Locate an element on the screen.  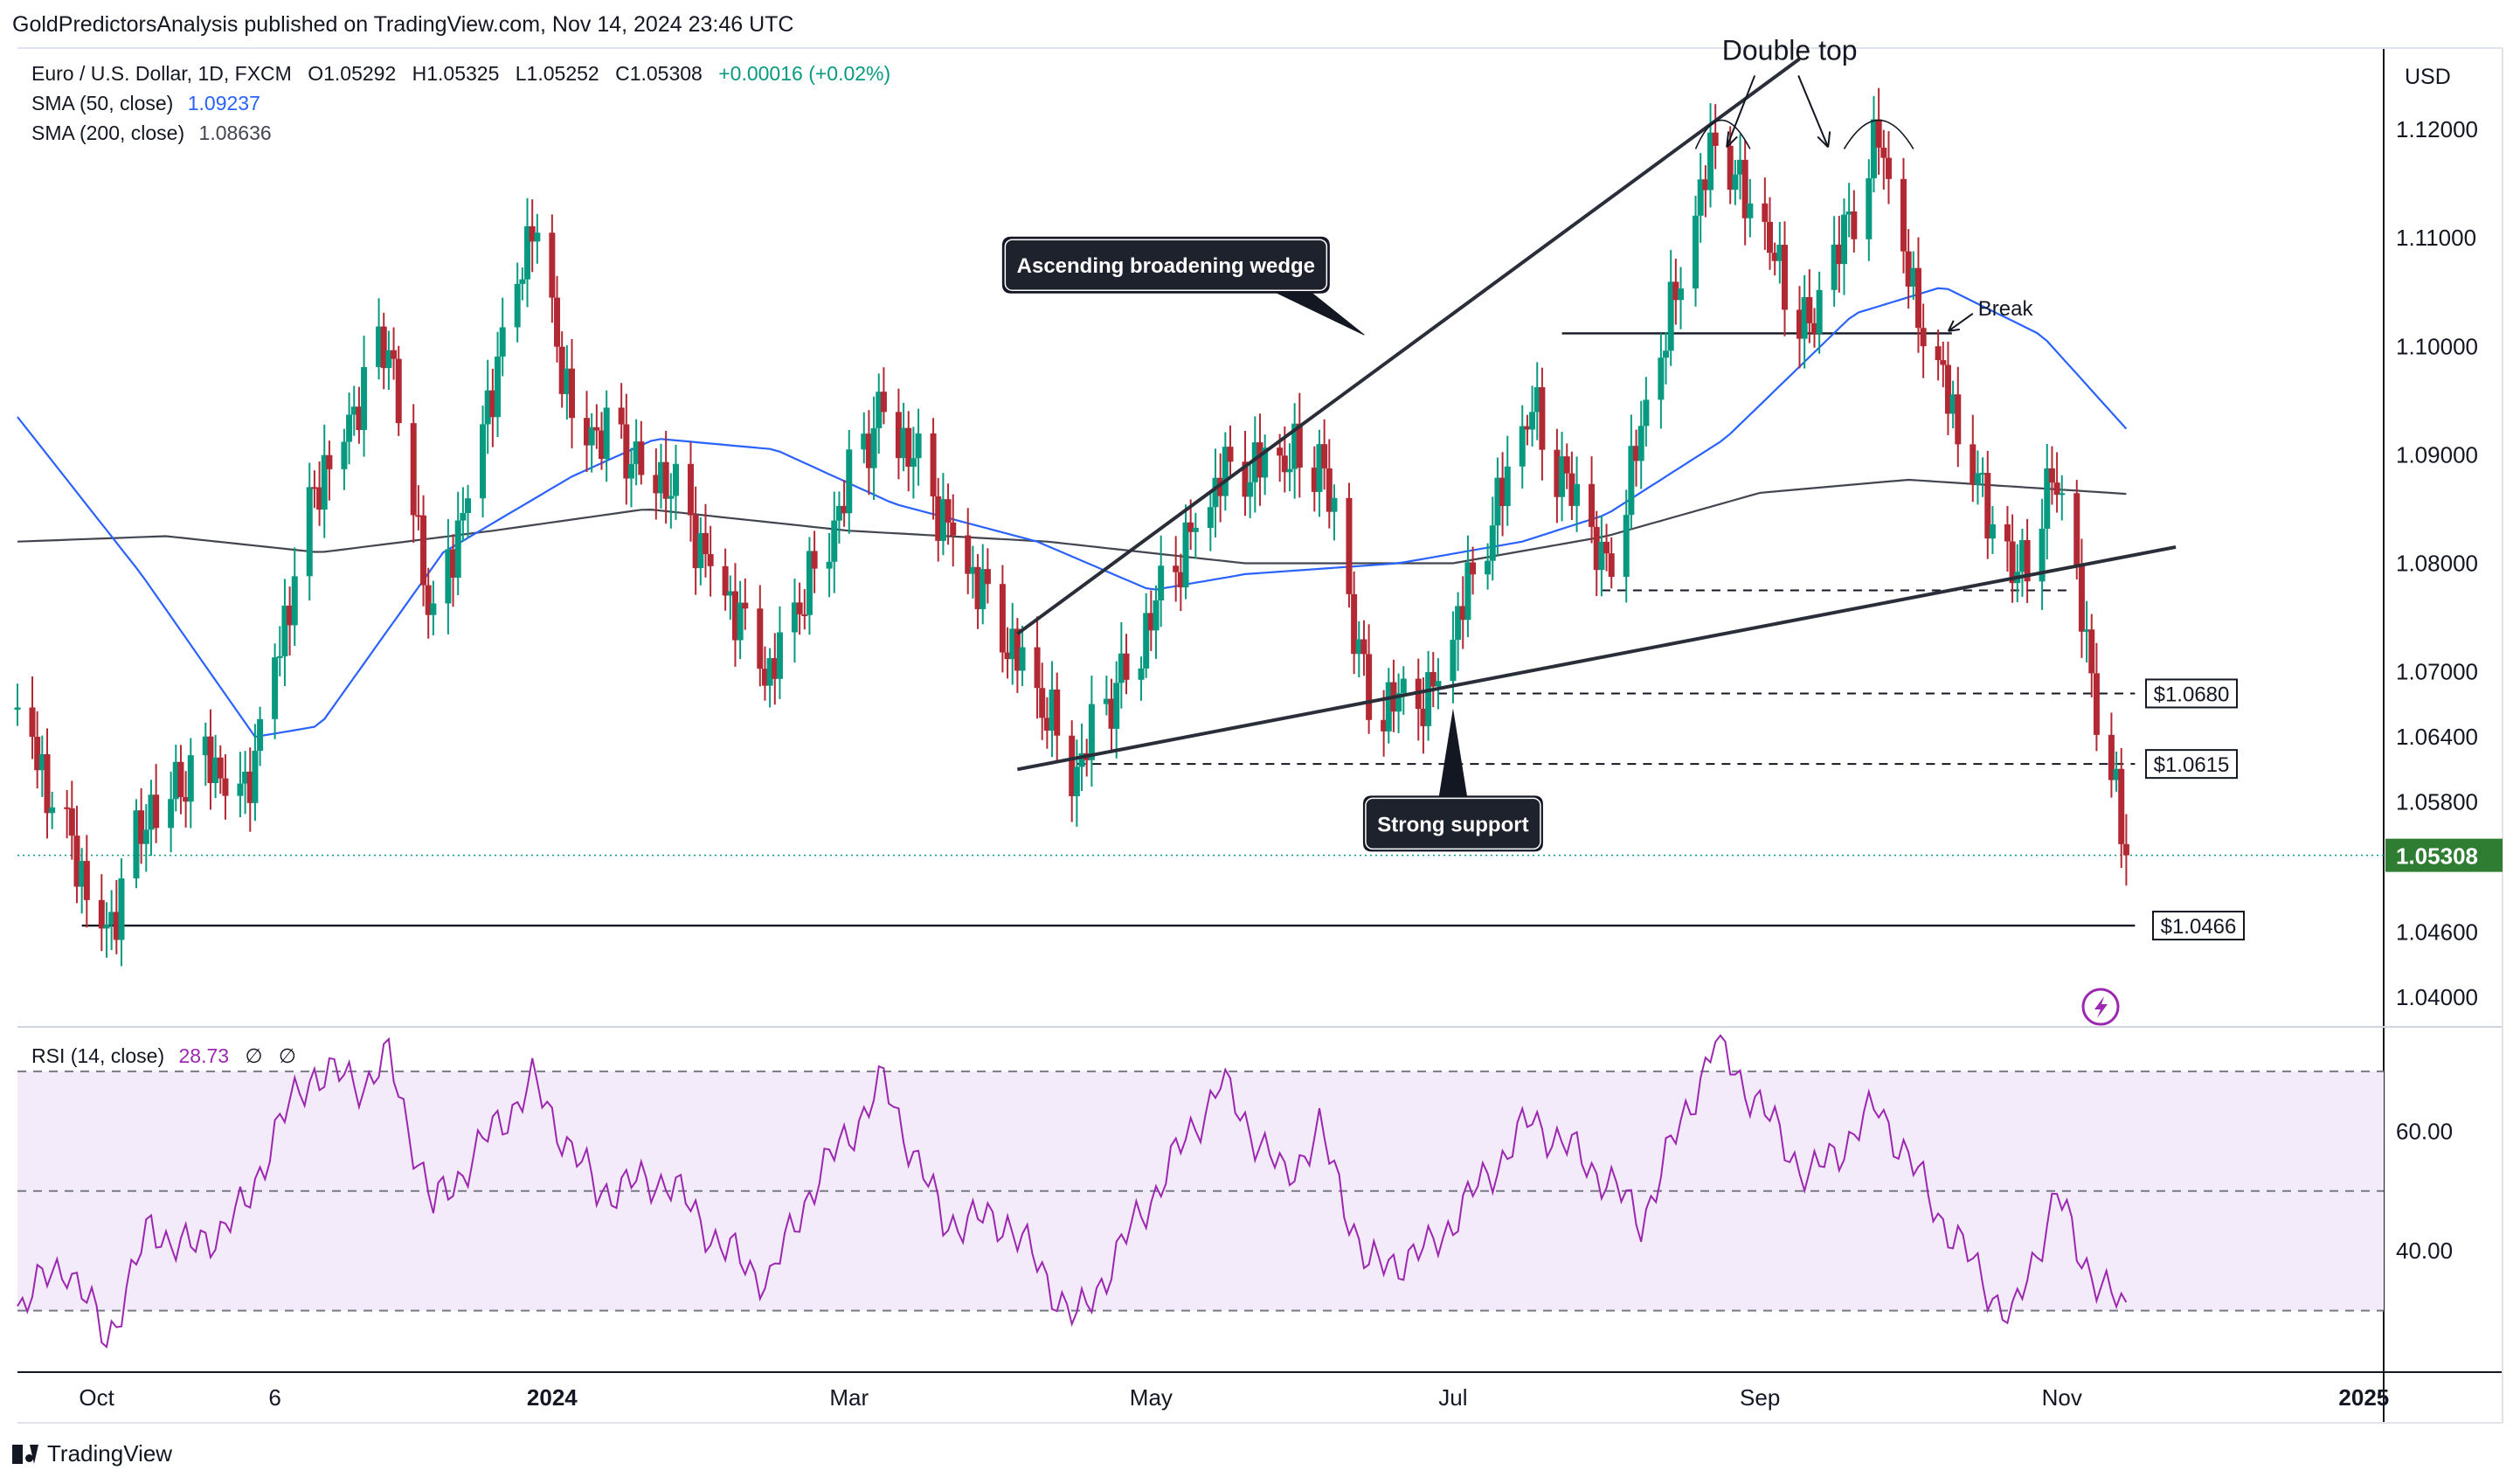
legend-low: L1.05252 is located at coordinates (557, 73).